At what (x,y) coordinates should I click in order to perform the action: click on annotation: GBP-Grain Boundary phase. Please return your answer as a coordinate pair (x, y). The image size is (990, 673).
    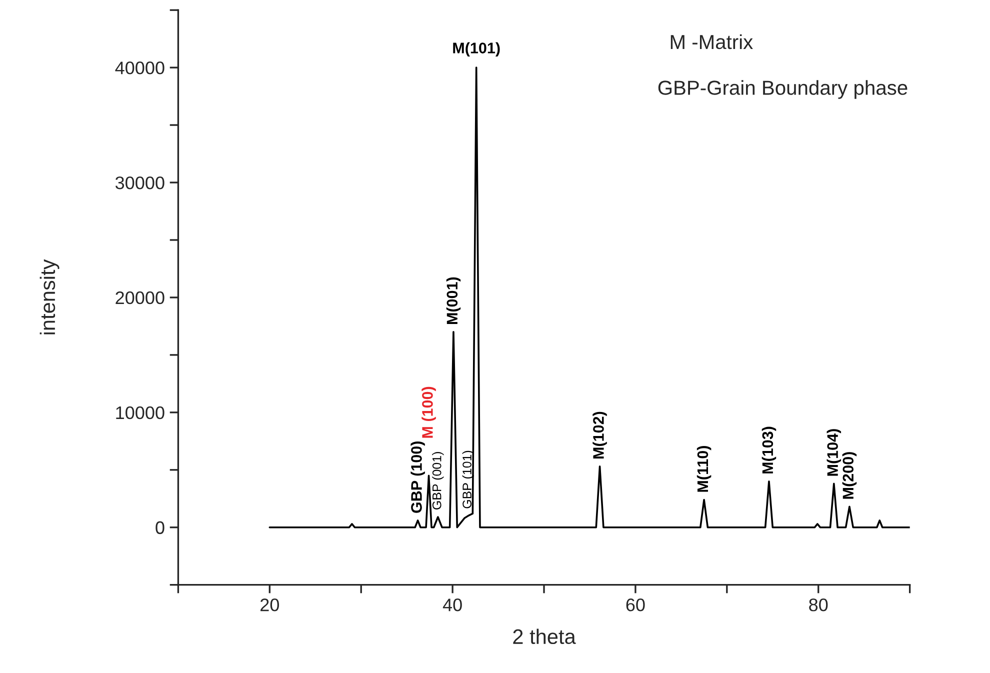
    Looking at the image, I should click on (783, 89).